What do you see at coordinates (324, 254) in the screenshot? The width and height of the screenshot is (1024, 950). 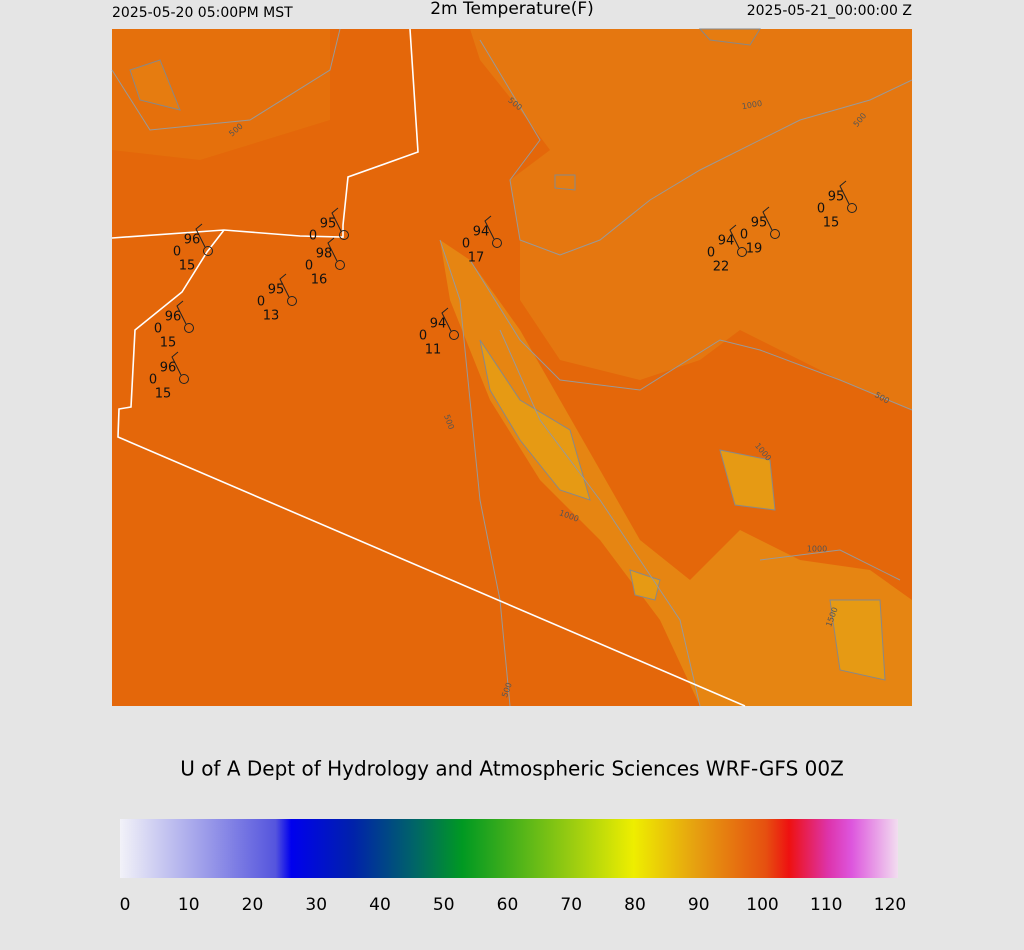 I see `temperature: 98` at bounding box center [324, 254].